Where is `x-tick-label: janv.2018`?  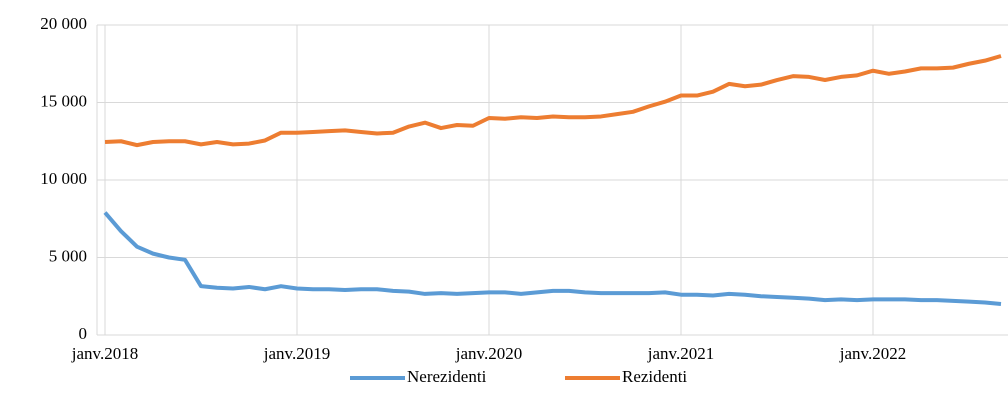
x-tick-label: janv.2018 is located at coordinates (104, 353).